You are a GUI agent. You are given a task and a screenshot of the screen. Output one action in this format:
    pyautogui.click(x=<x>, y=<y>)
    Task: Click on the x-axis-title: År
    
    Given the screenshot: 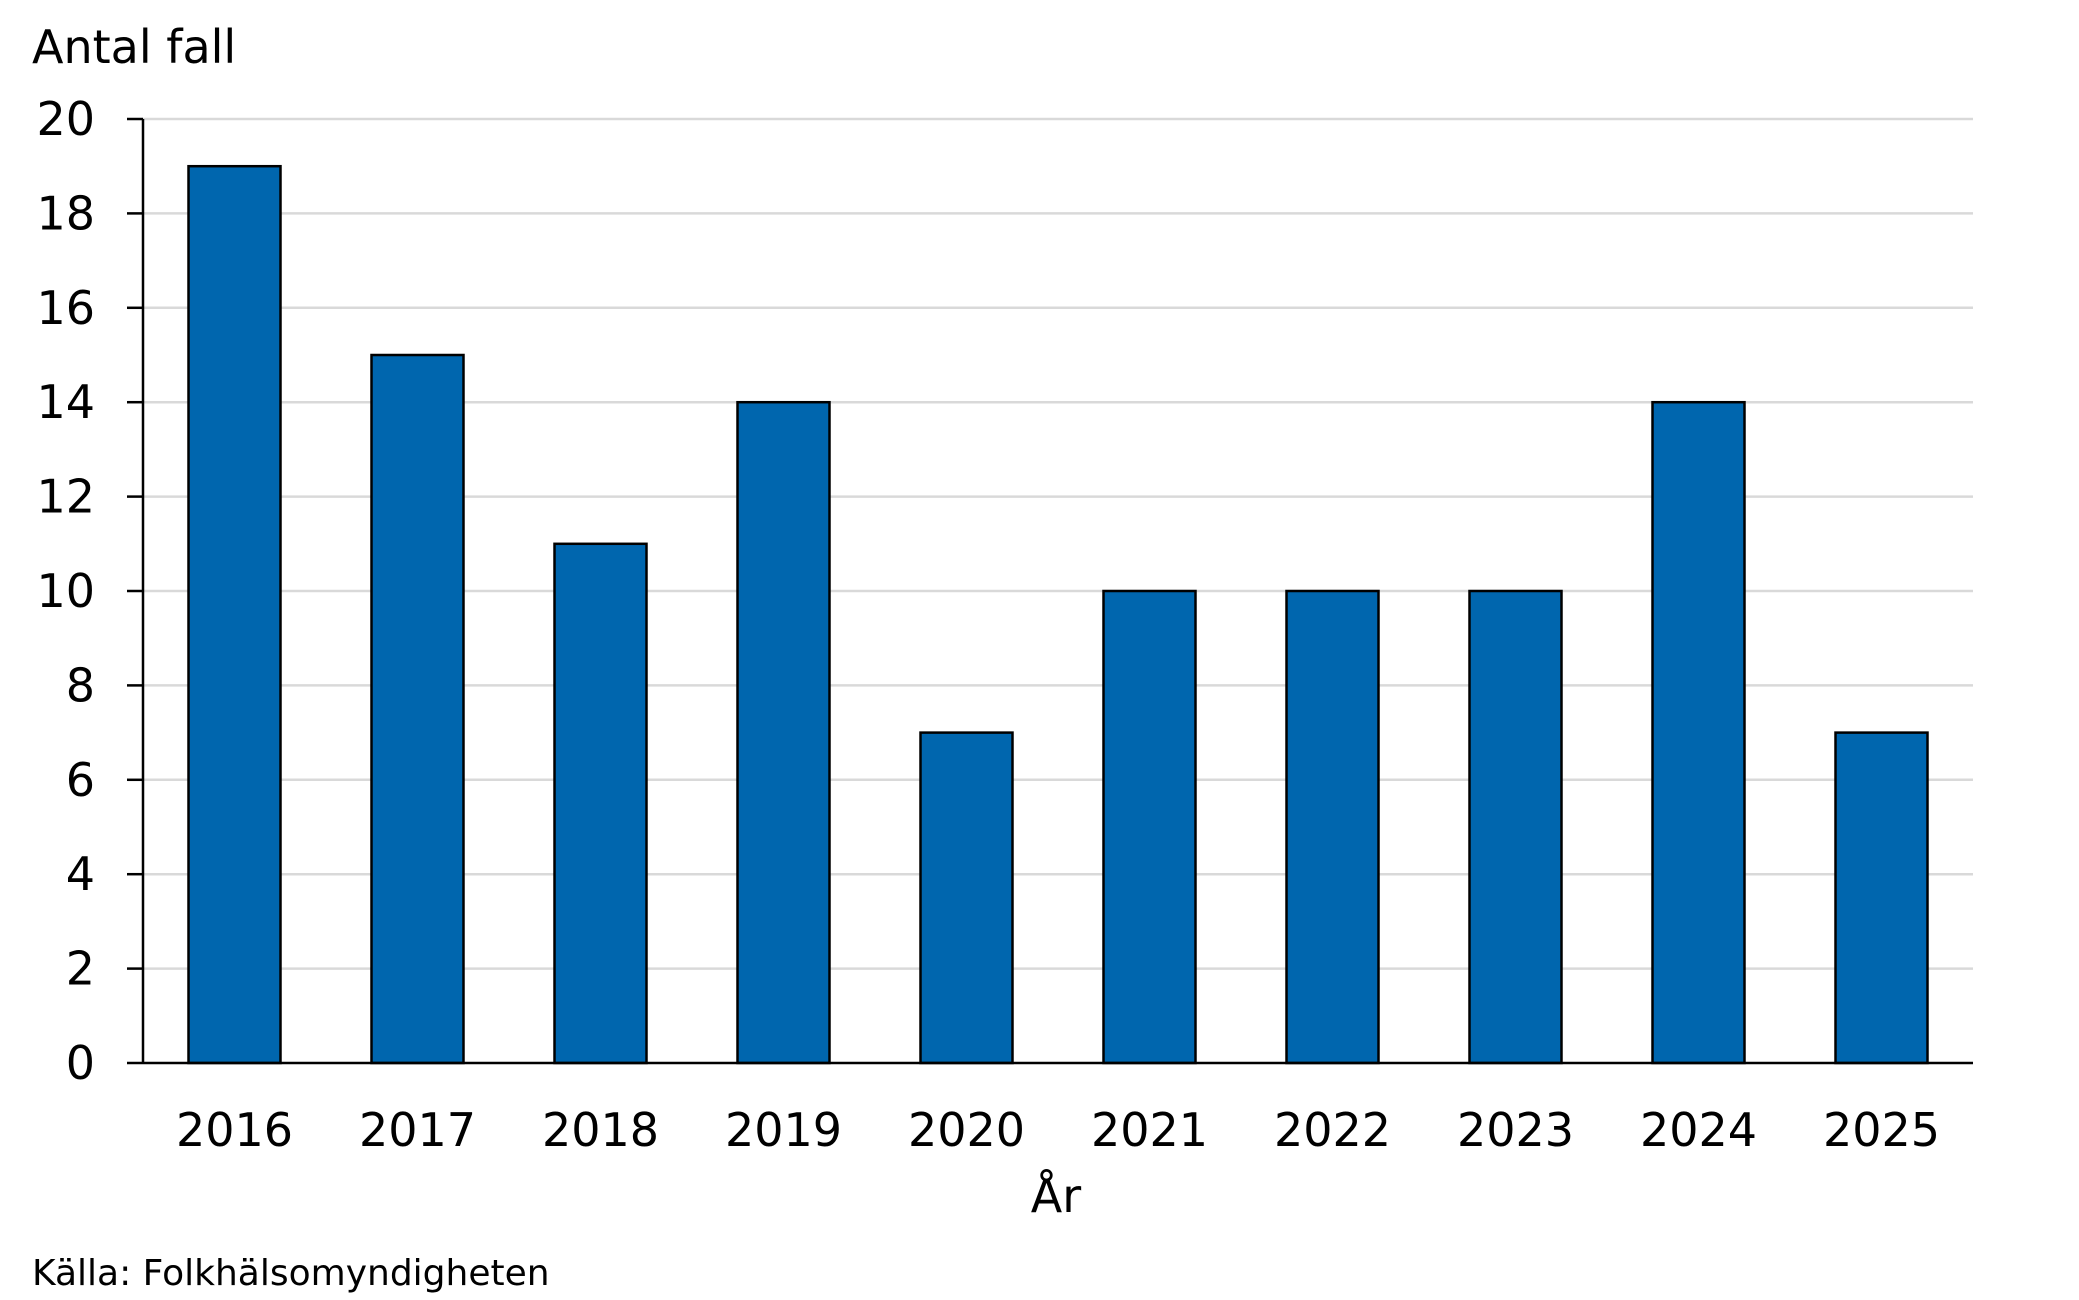 What is the action you would take?
    pyautogui.click(x=1056, y=1196)
    